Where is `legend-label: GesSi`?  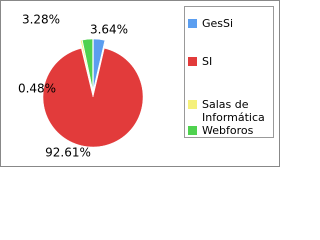 legend-label: GesSi is located at coordinates (218, 23).